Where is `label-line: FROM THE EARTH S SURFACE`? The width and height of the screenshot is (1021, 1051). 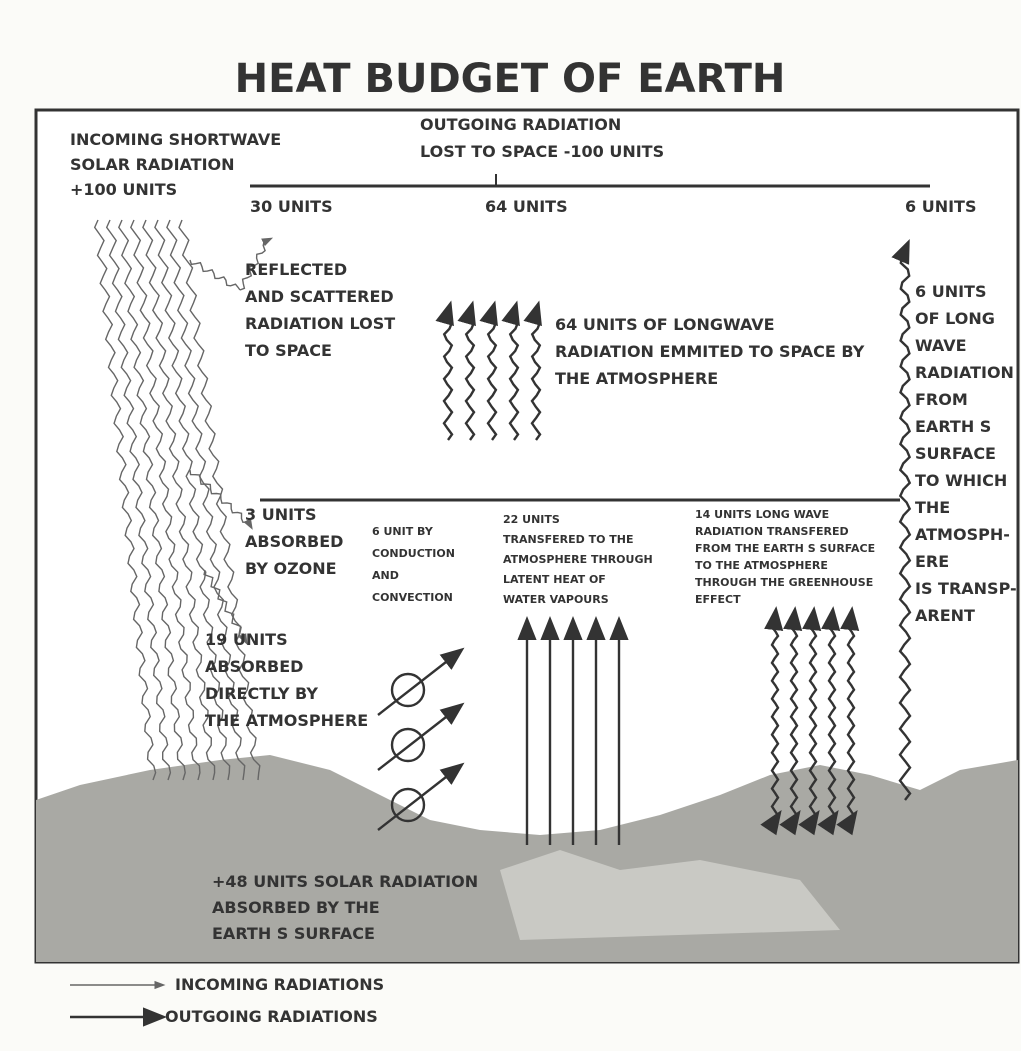
label-line: FROM THE EARTH S SURFACE is located at coordinates (785, 548).